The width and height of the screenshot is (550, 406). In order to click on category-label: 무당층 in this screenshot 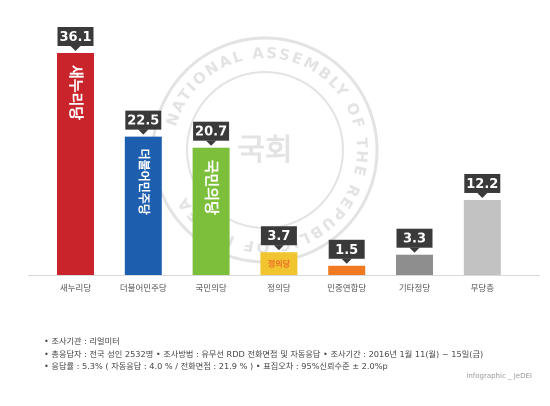, I will do `click(483, 288)`.